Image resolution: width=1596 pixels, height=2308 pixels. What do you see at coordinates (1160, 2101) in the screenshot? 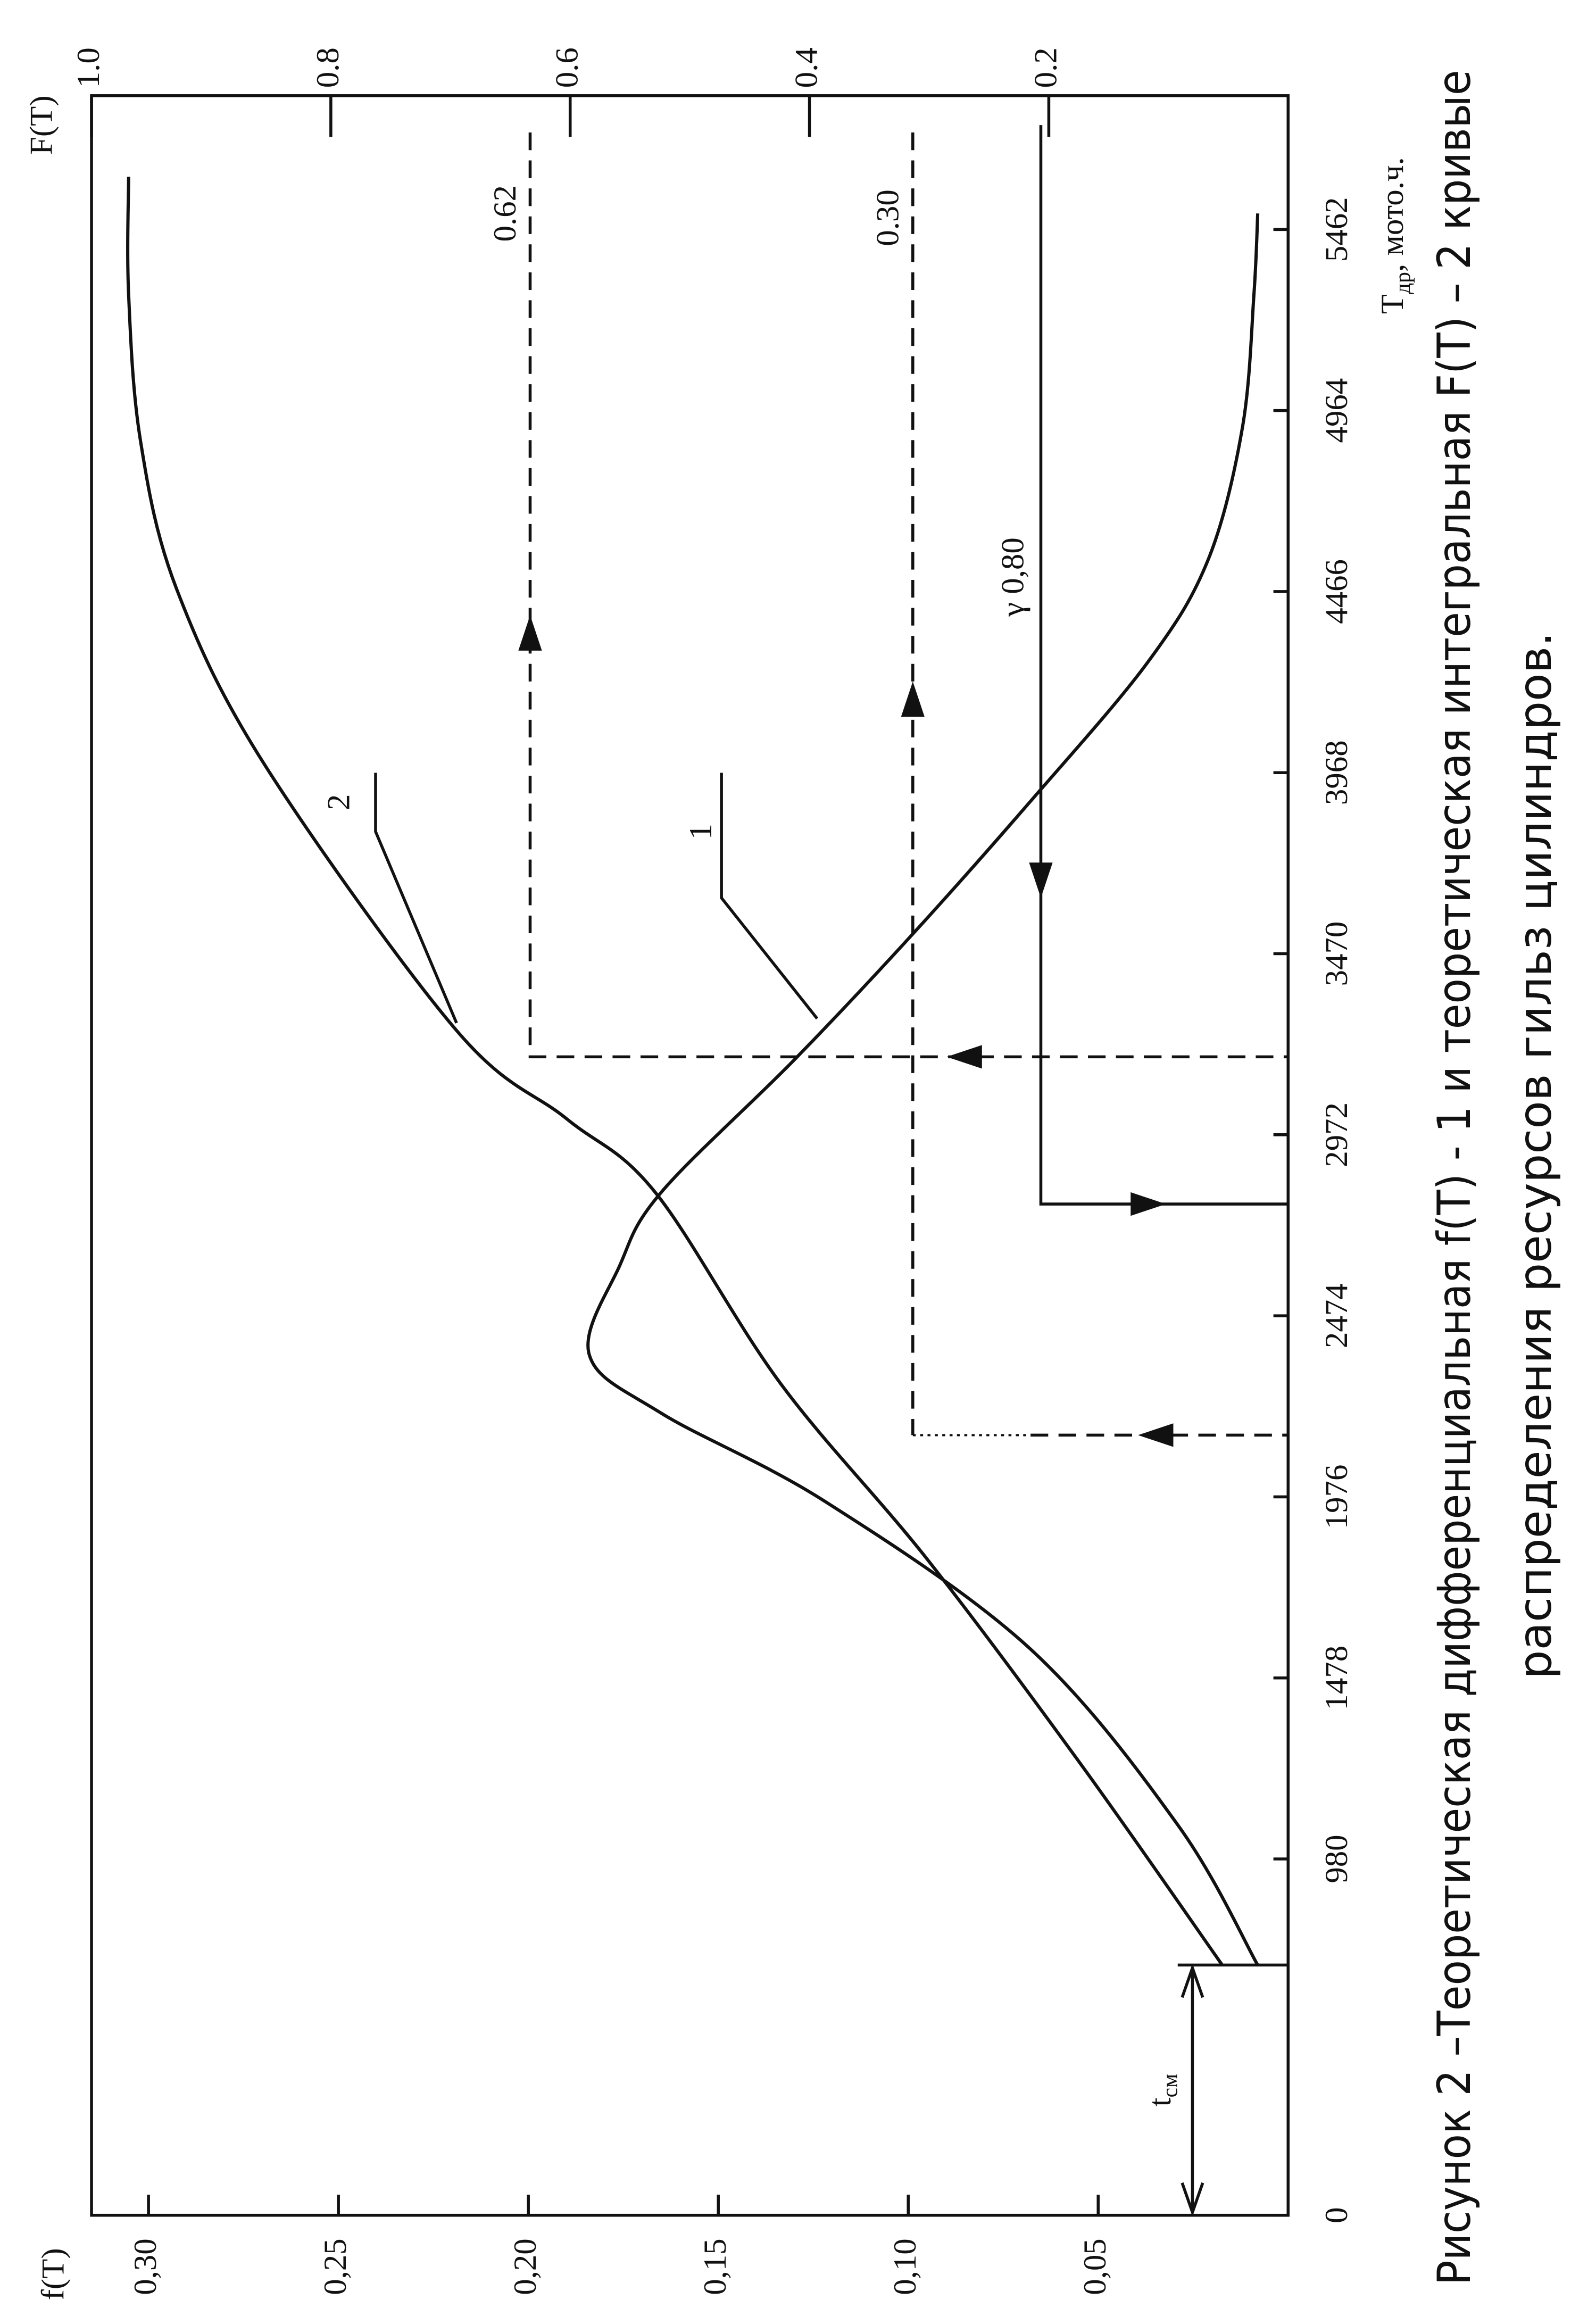
I see `annotation-text: t` at bounding box center [1160, 2101].